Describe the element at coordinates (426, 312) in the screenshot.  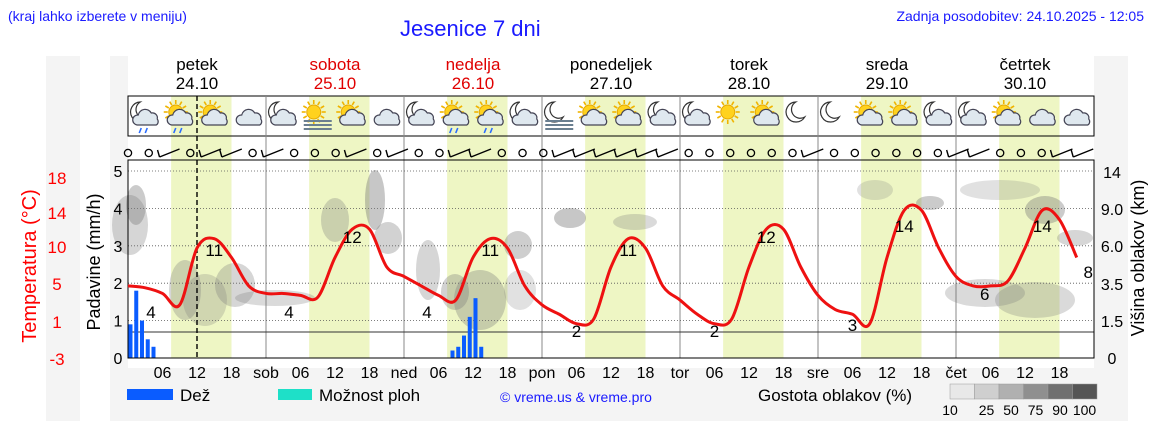
I see `temp-label-4: 4` at that location.